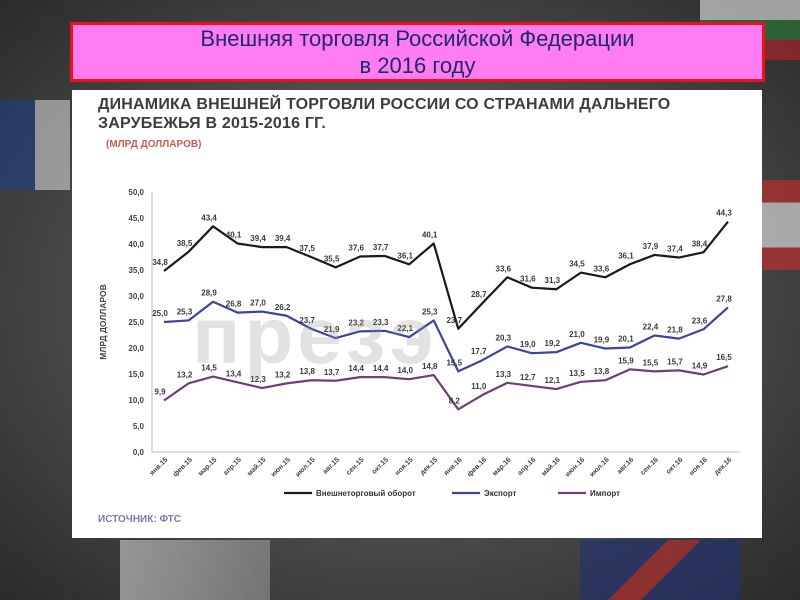 This screenshot has height=600, width=800. I want to click on legend-label: Экспорт, so click(500, 493).